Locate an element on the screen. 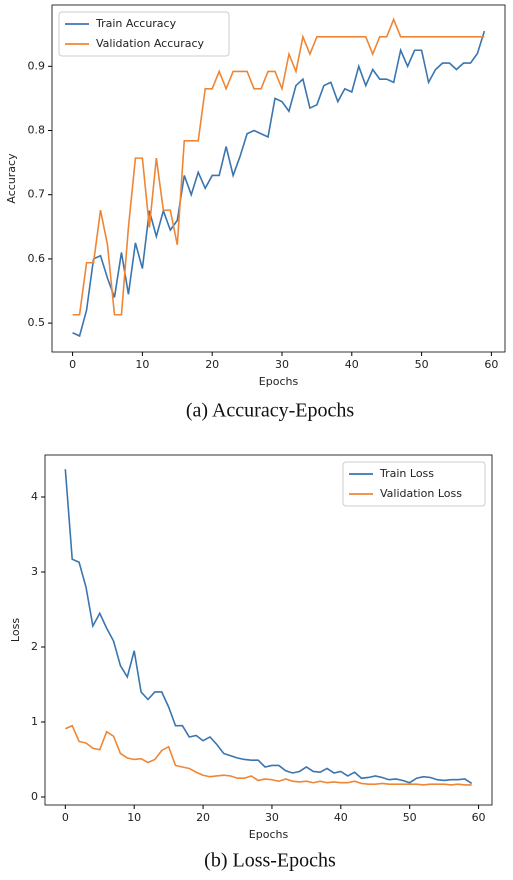 Image resolution: width=513 pixels, height=880 pixels. y-tick-label: 0.9 is located at coordinates (37, 65).